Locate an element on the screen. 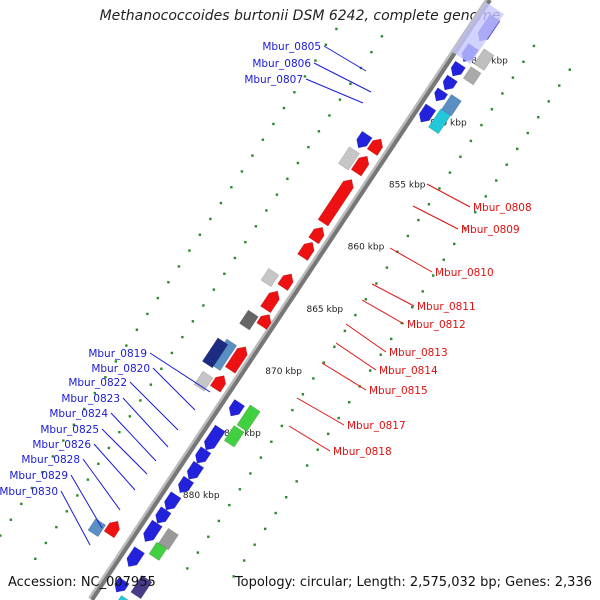  right-gene-label: Mbur_0810 is located at coordinates (464, 273).